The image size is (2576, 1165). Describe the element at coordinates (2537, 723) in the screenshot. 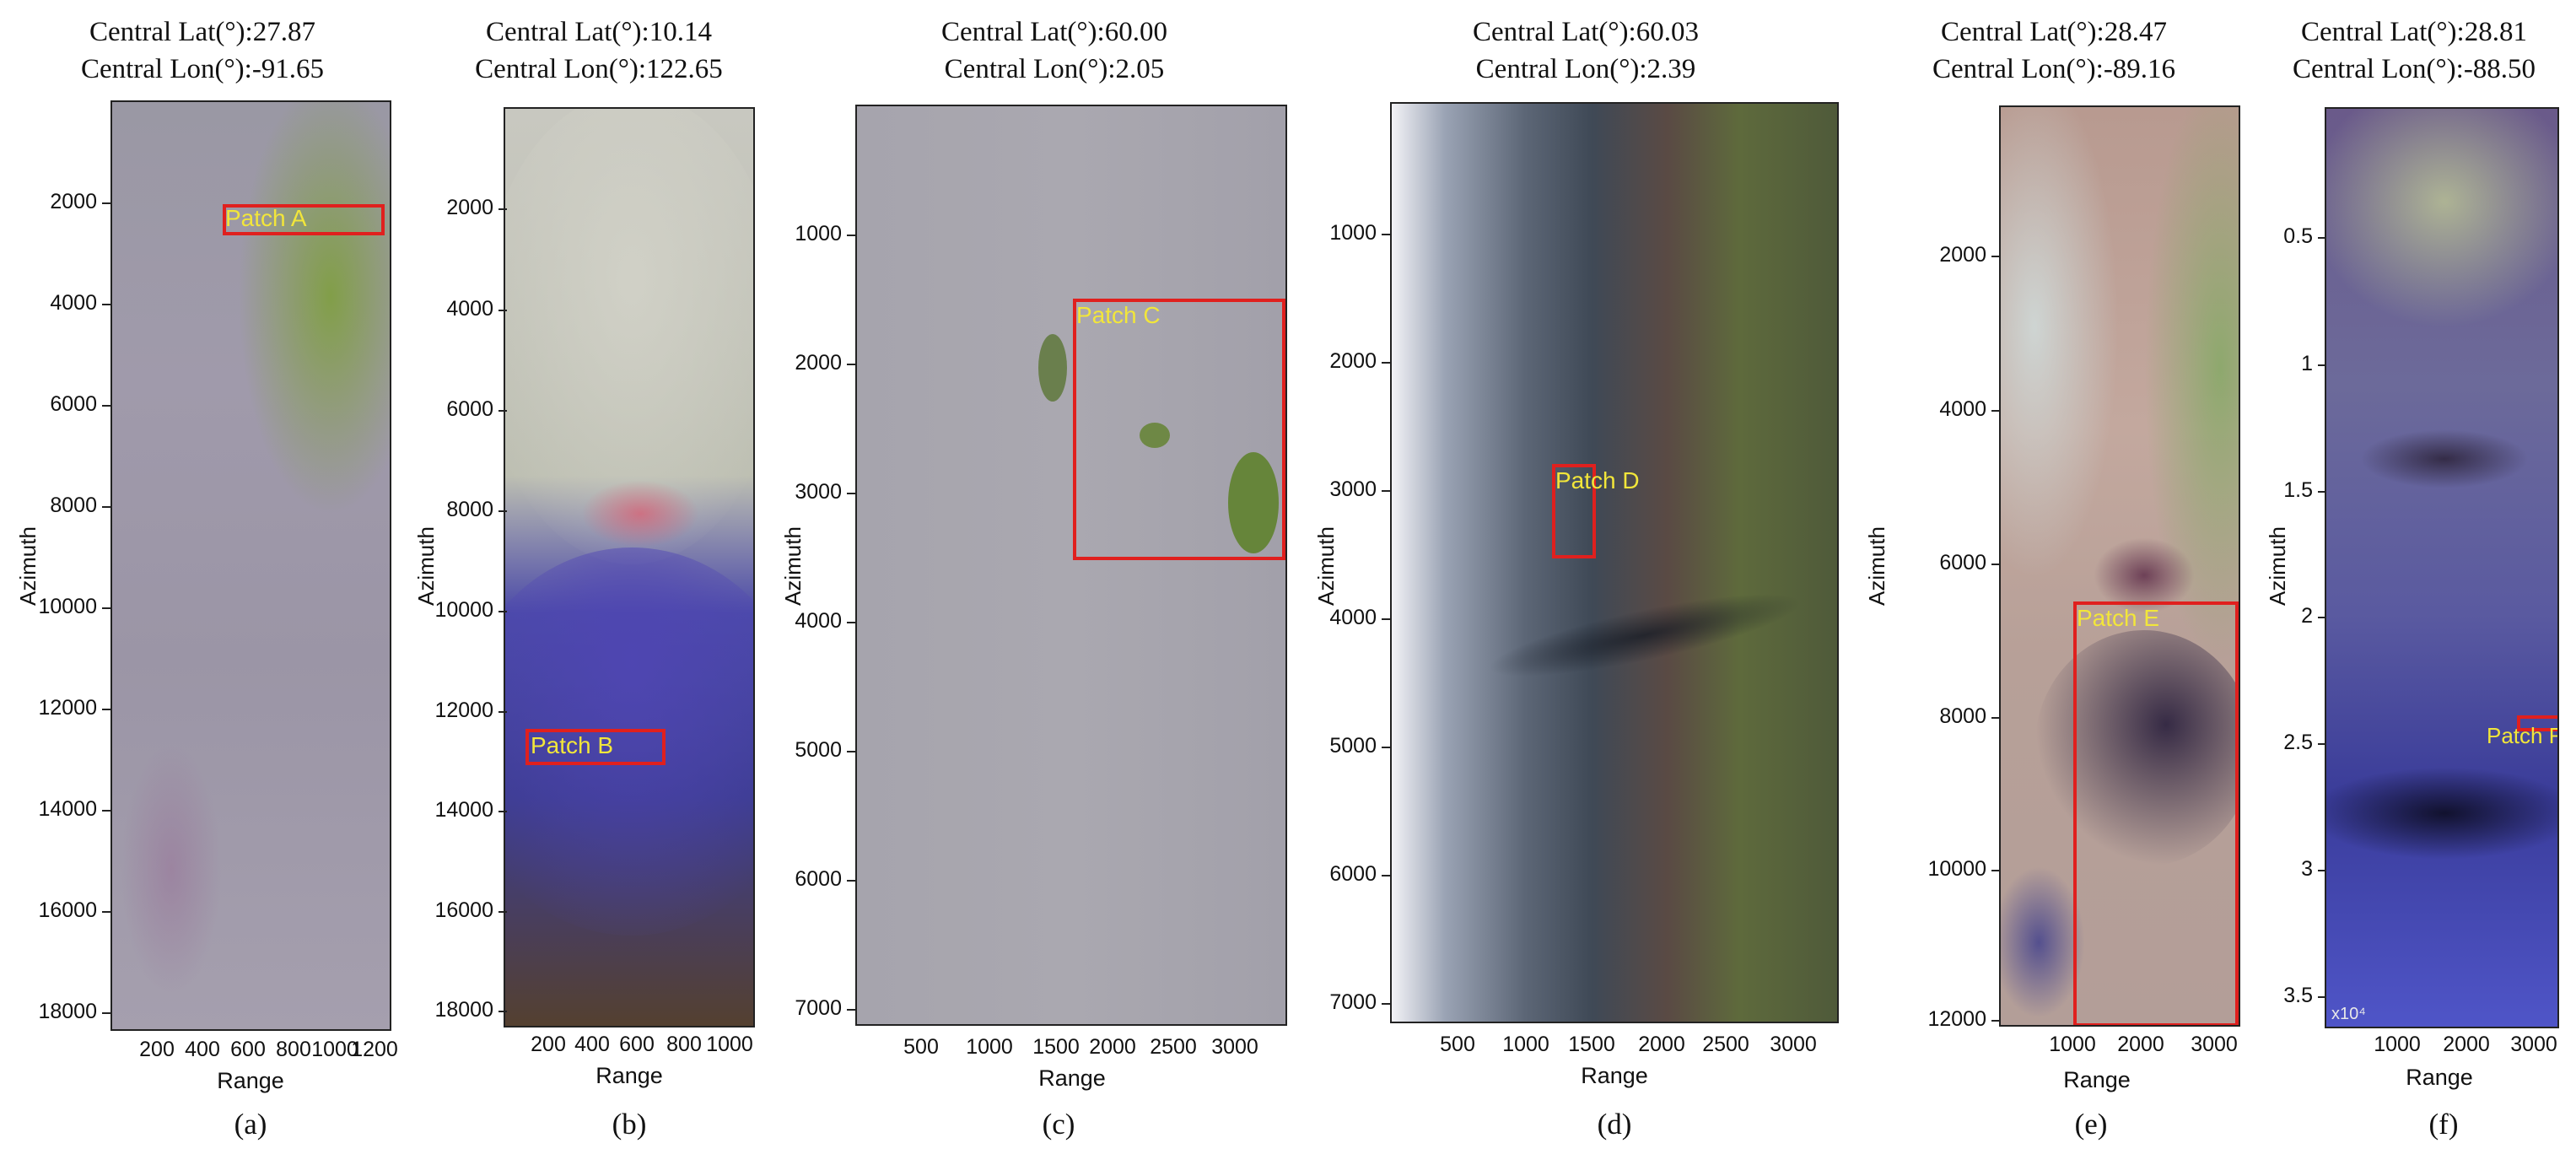

I see `patch-f-box` at that location.